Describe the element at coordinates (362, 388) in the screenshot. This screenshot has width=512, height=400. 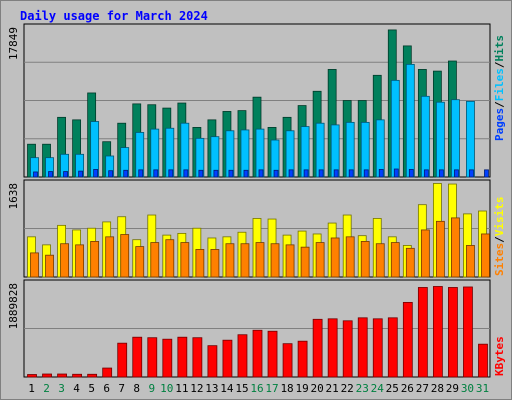
I see `day-label-23: 23` at that location.